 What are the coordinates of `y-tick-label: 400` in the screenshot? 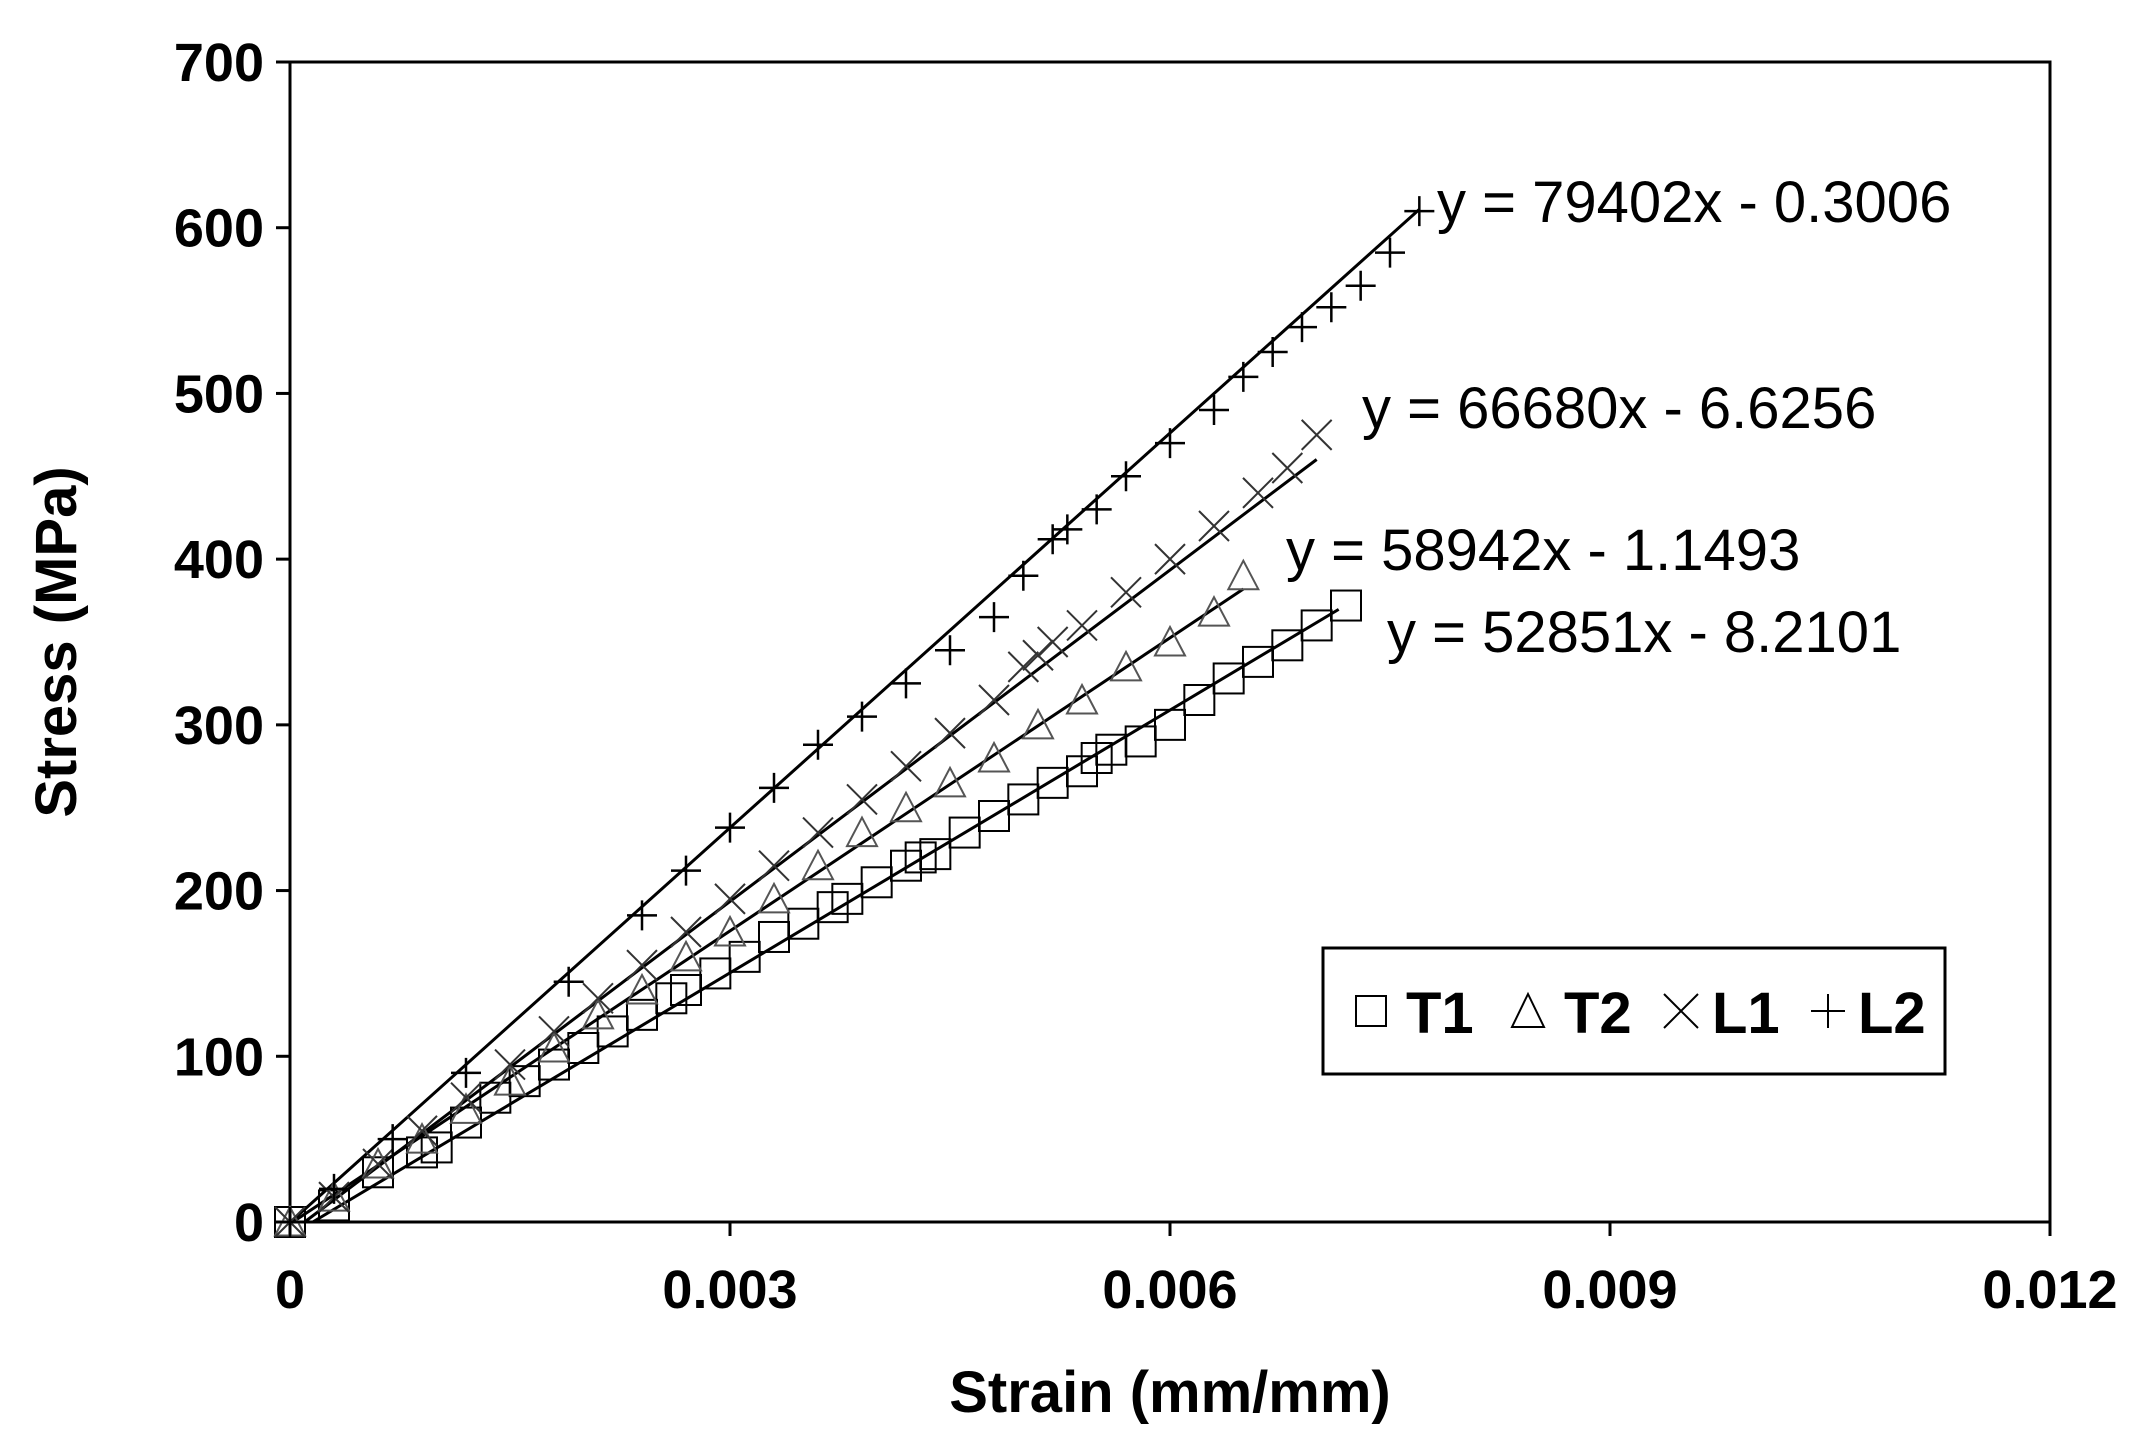 It's located at (219, 560).